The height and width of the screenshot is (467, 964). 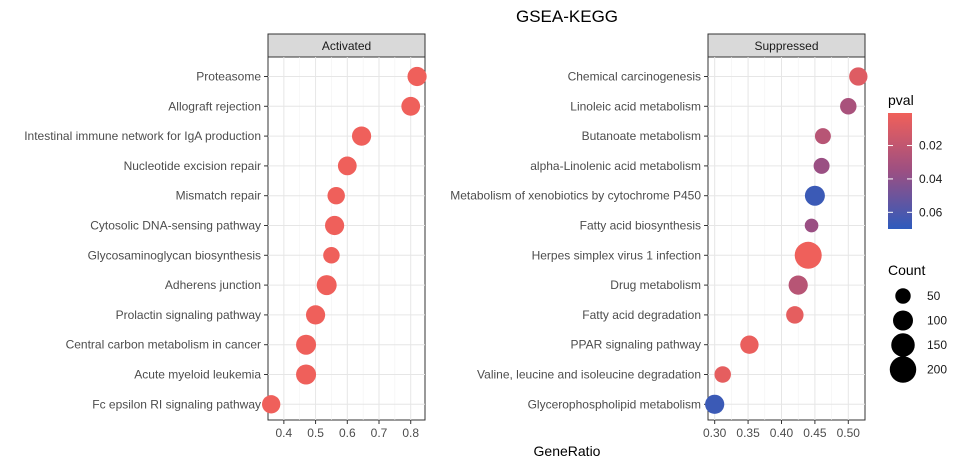 I want to click on legend-count-label: 150, so click(x=937, y=345).